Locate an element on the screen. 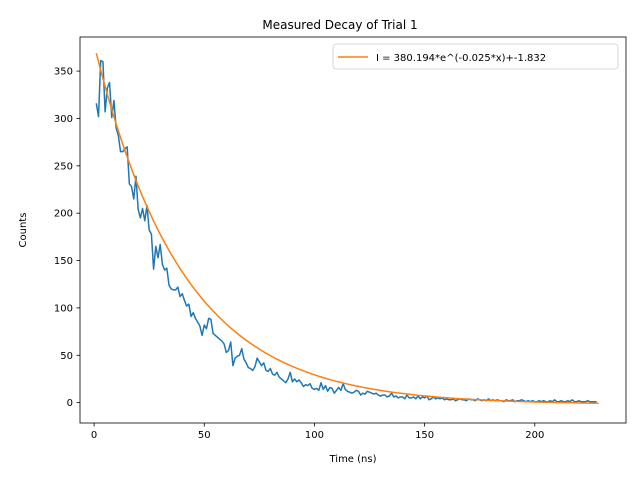 The image size is (640, 480). legend-box is located at coordinates (475, 56).